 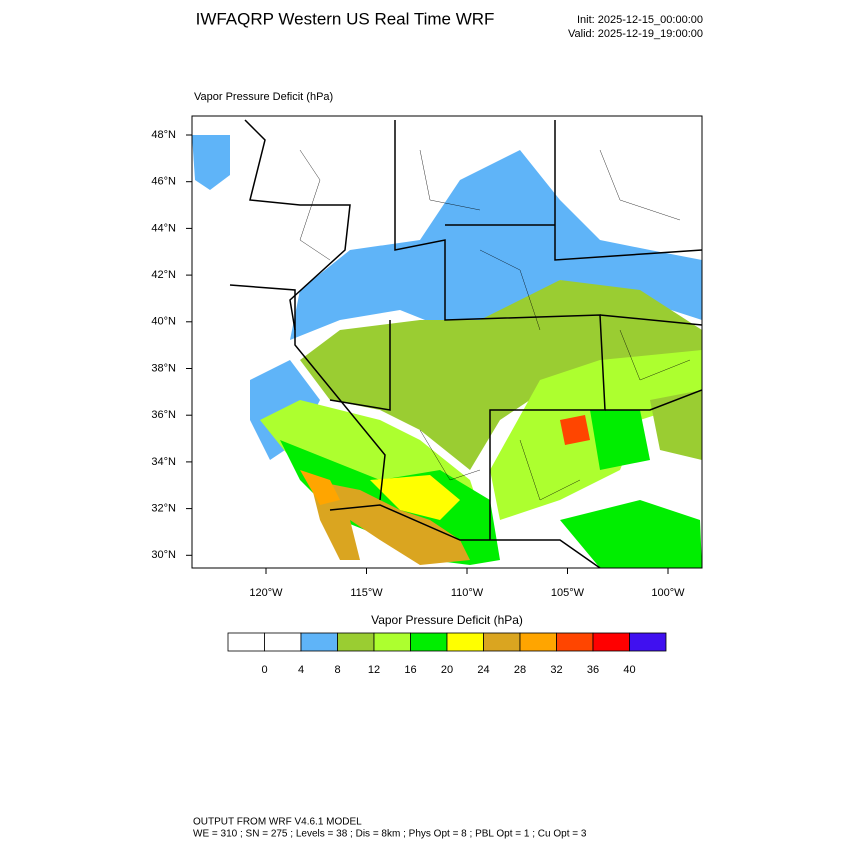 I want to click on colorbar: 0 4 8 12 16 20 24 28 32 36 40, so click(x=447, y=654).